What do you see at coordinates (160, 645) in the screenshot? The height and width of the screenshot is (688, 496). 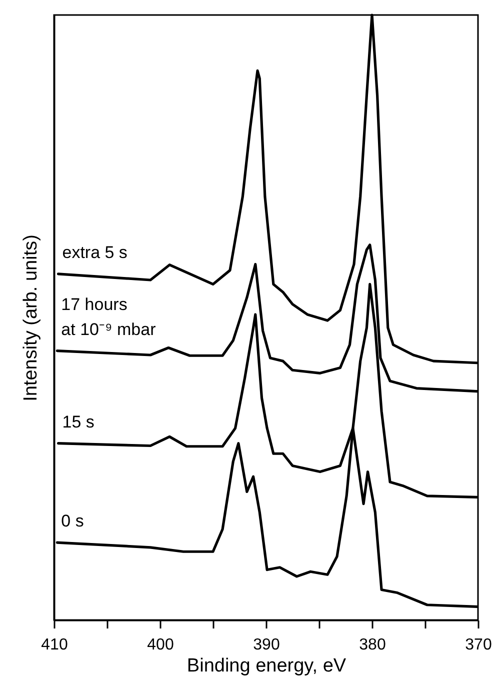 I see `x-tick-label: 400` at bounding box center [160, 645].